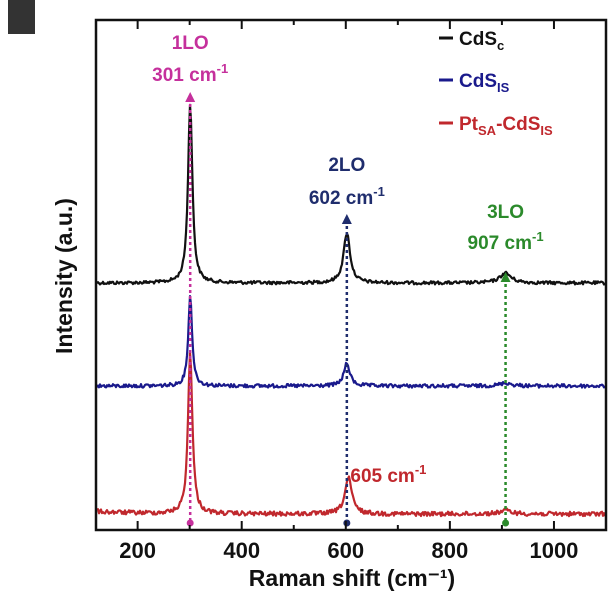  I want to click on x-tick-label: 400, so click(241, 550).